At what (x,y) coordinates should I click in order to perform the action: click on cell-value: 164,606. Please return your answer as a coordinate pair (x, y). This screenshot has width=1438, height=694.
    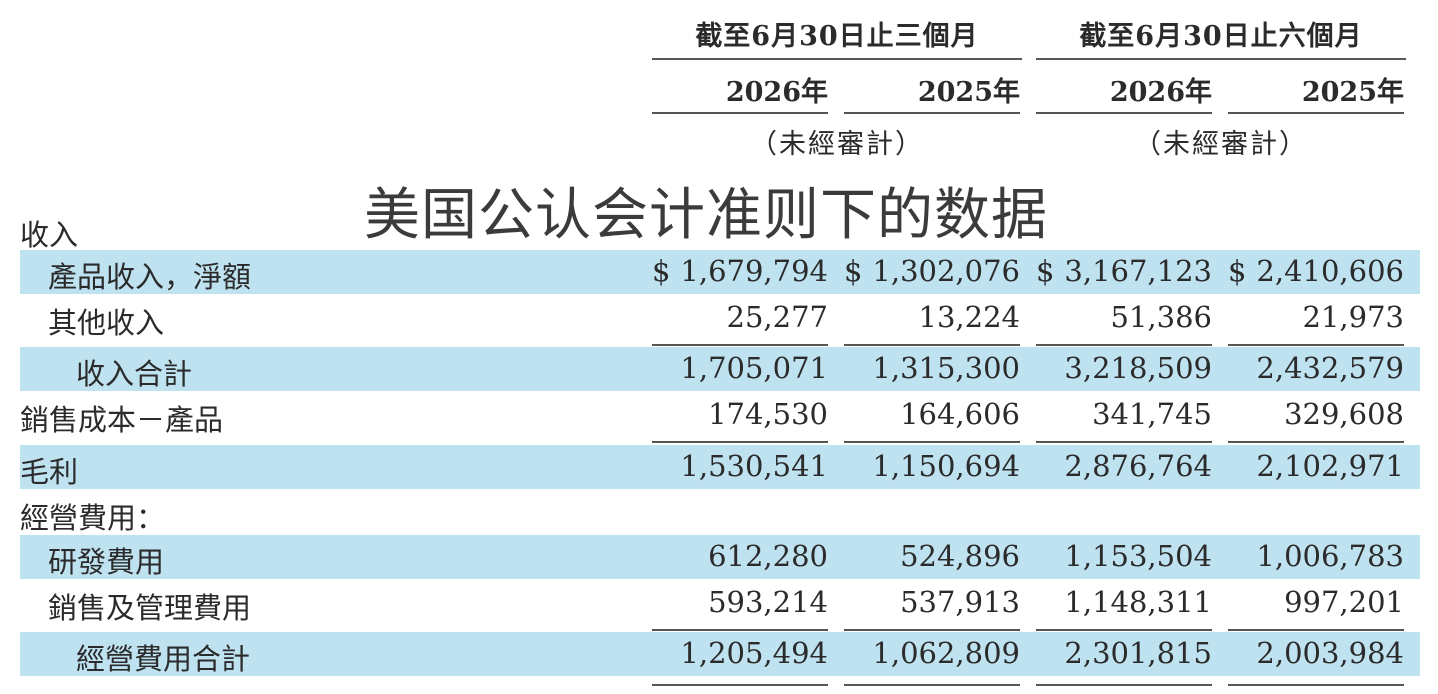
    Looking at the image, I should click on (960, 414).